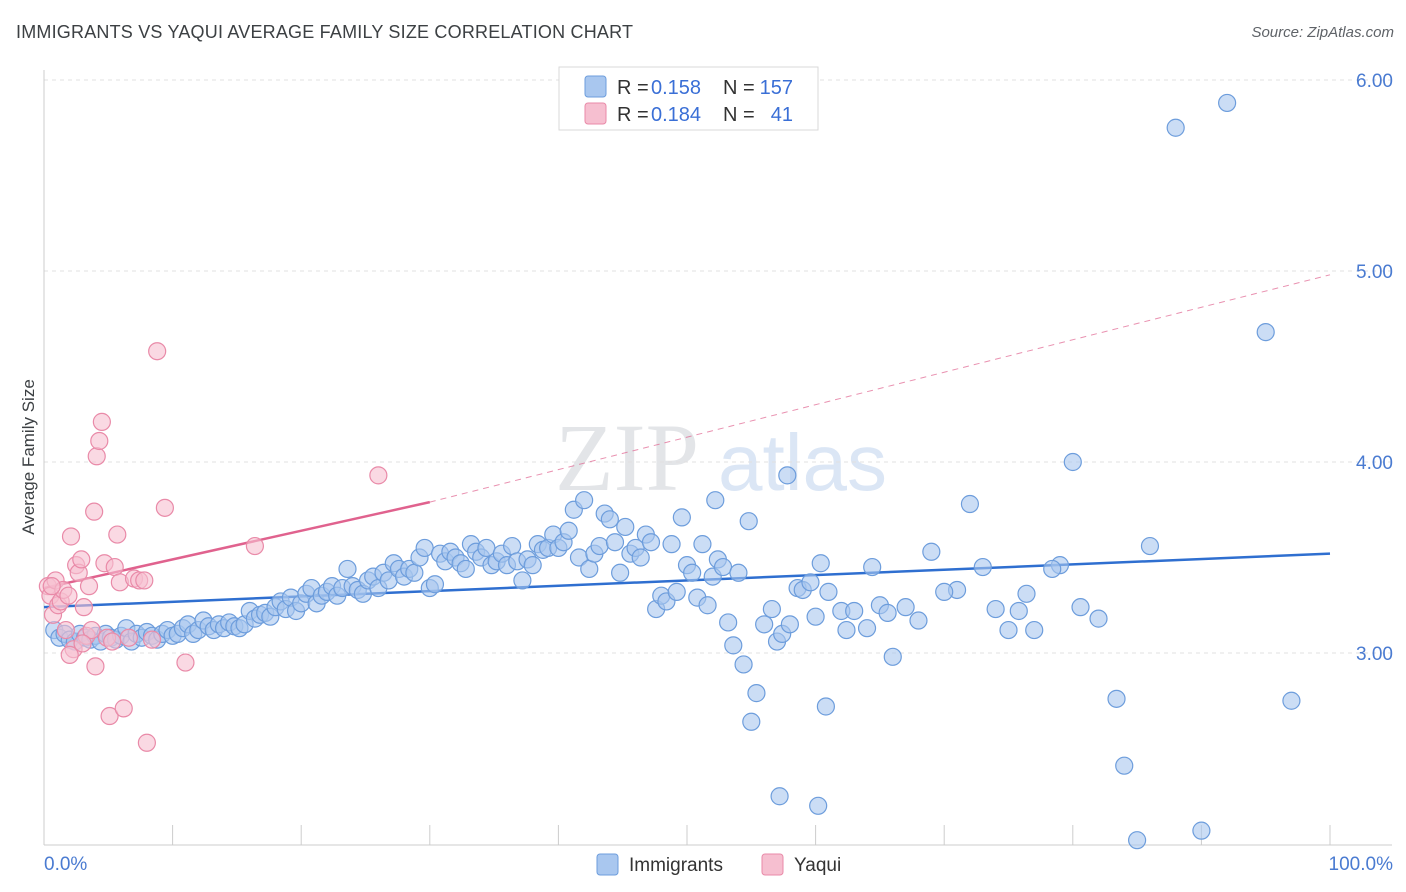 This screenshot has height=892, width=1406. What do you see at coordinates (739, 88) in the screenshot?
I see `legend-n-label-immigrants: N =` at bounding box center [739, 88].